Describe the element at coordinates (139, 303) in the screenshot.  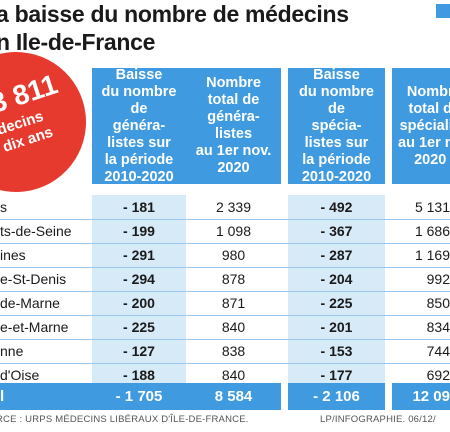
I see `generalists-drop-cell: - 200` at that location.